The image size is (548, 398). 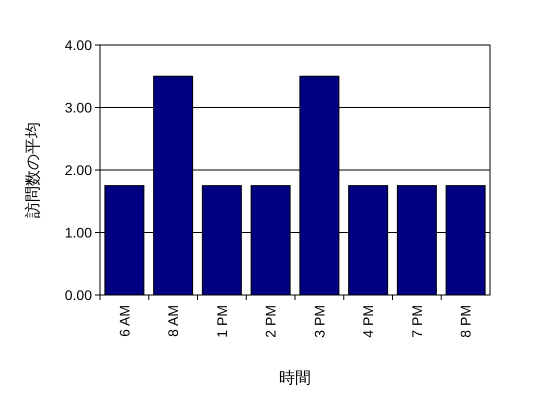 I want to click on x-tick-label: 6 AM, so click(x=124, y=321).